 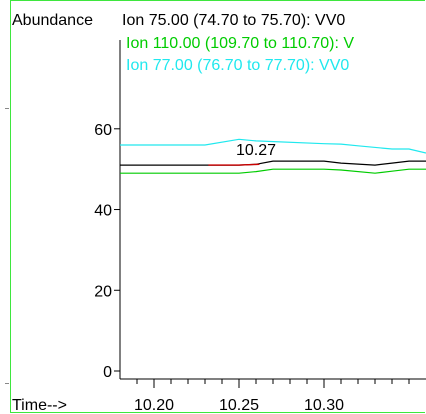 I want to click on y-tick-label: 40, so click(x=103, y=211).